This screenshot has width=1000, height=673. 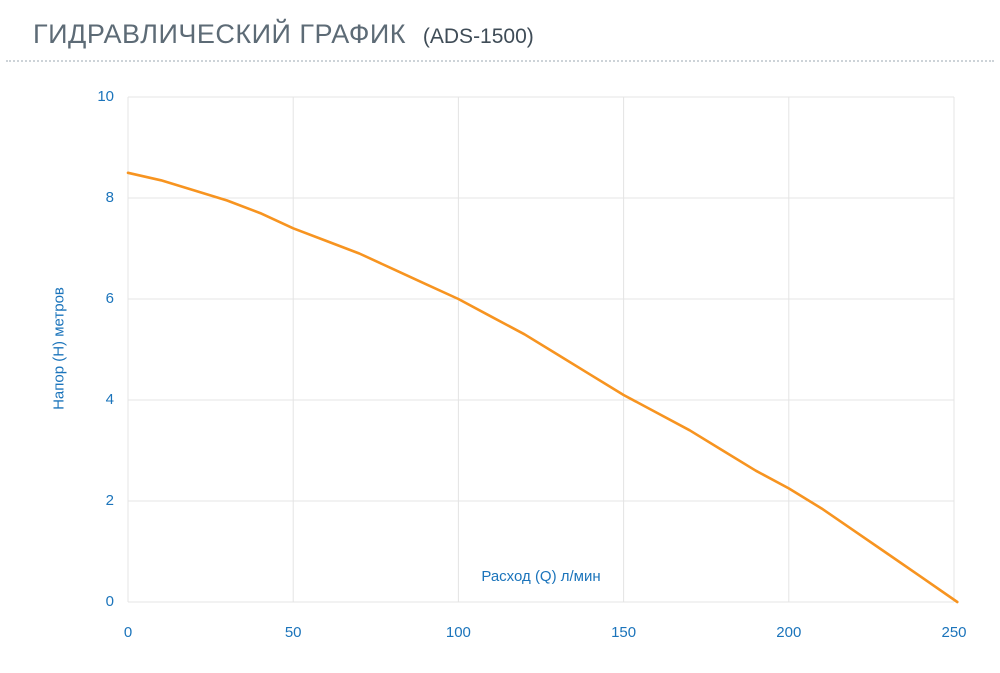 What do you see at coordinates (109, 601) in the screenshot?
I see `y-tick-label: 0` at bounding box center [109, 601].